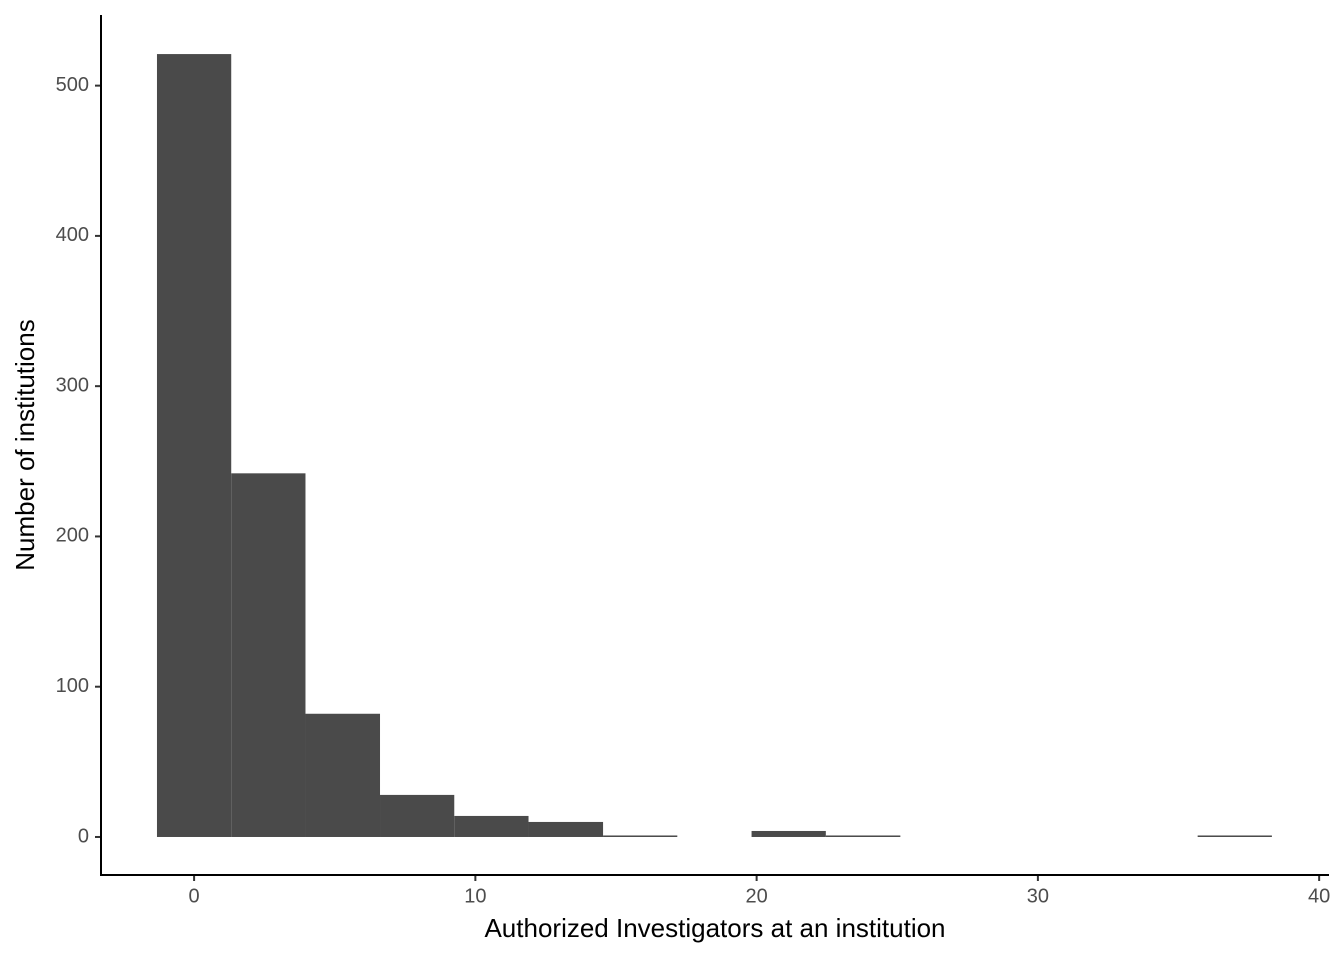 This screenshot has height=960, width=1344. Describe the element at coordinates (1319, 896) in the screenshot. I see `x-tick-label: 40` at that location.